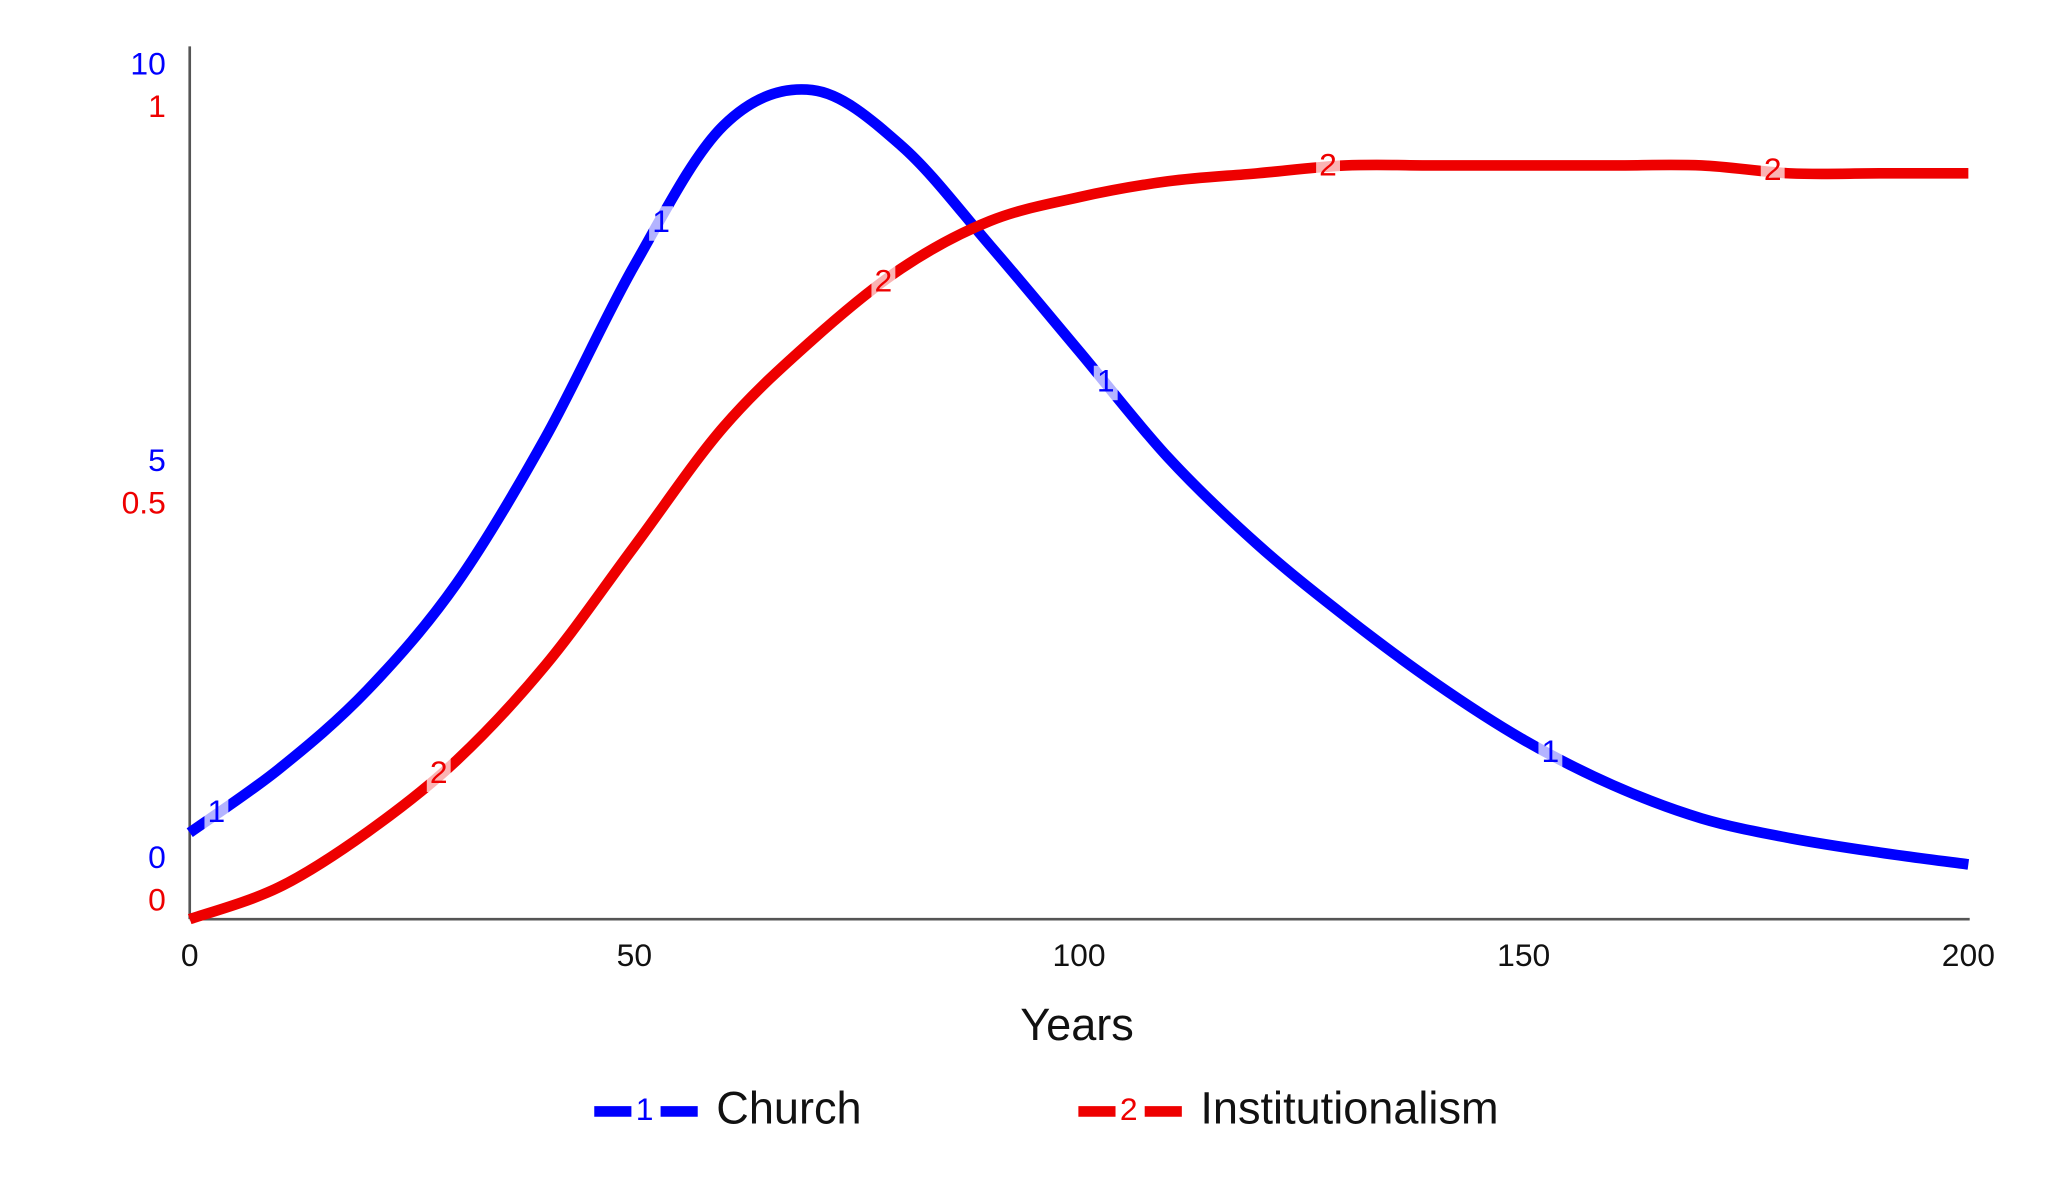 The image size is (2048, 1177). I want to click on legend-marker: 2, so click(1129, 1109).